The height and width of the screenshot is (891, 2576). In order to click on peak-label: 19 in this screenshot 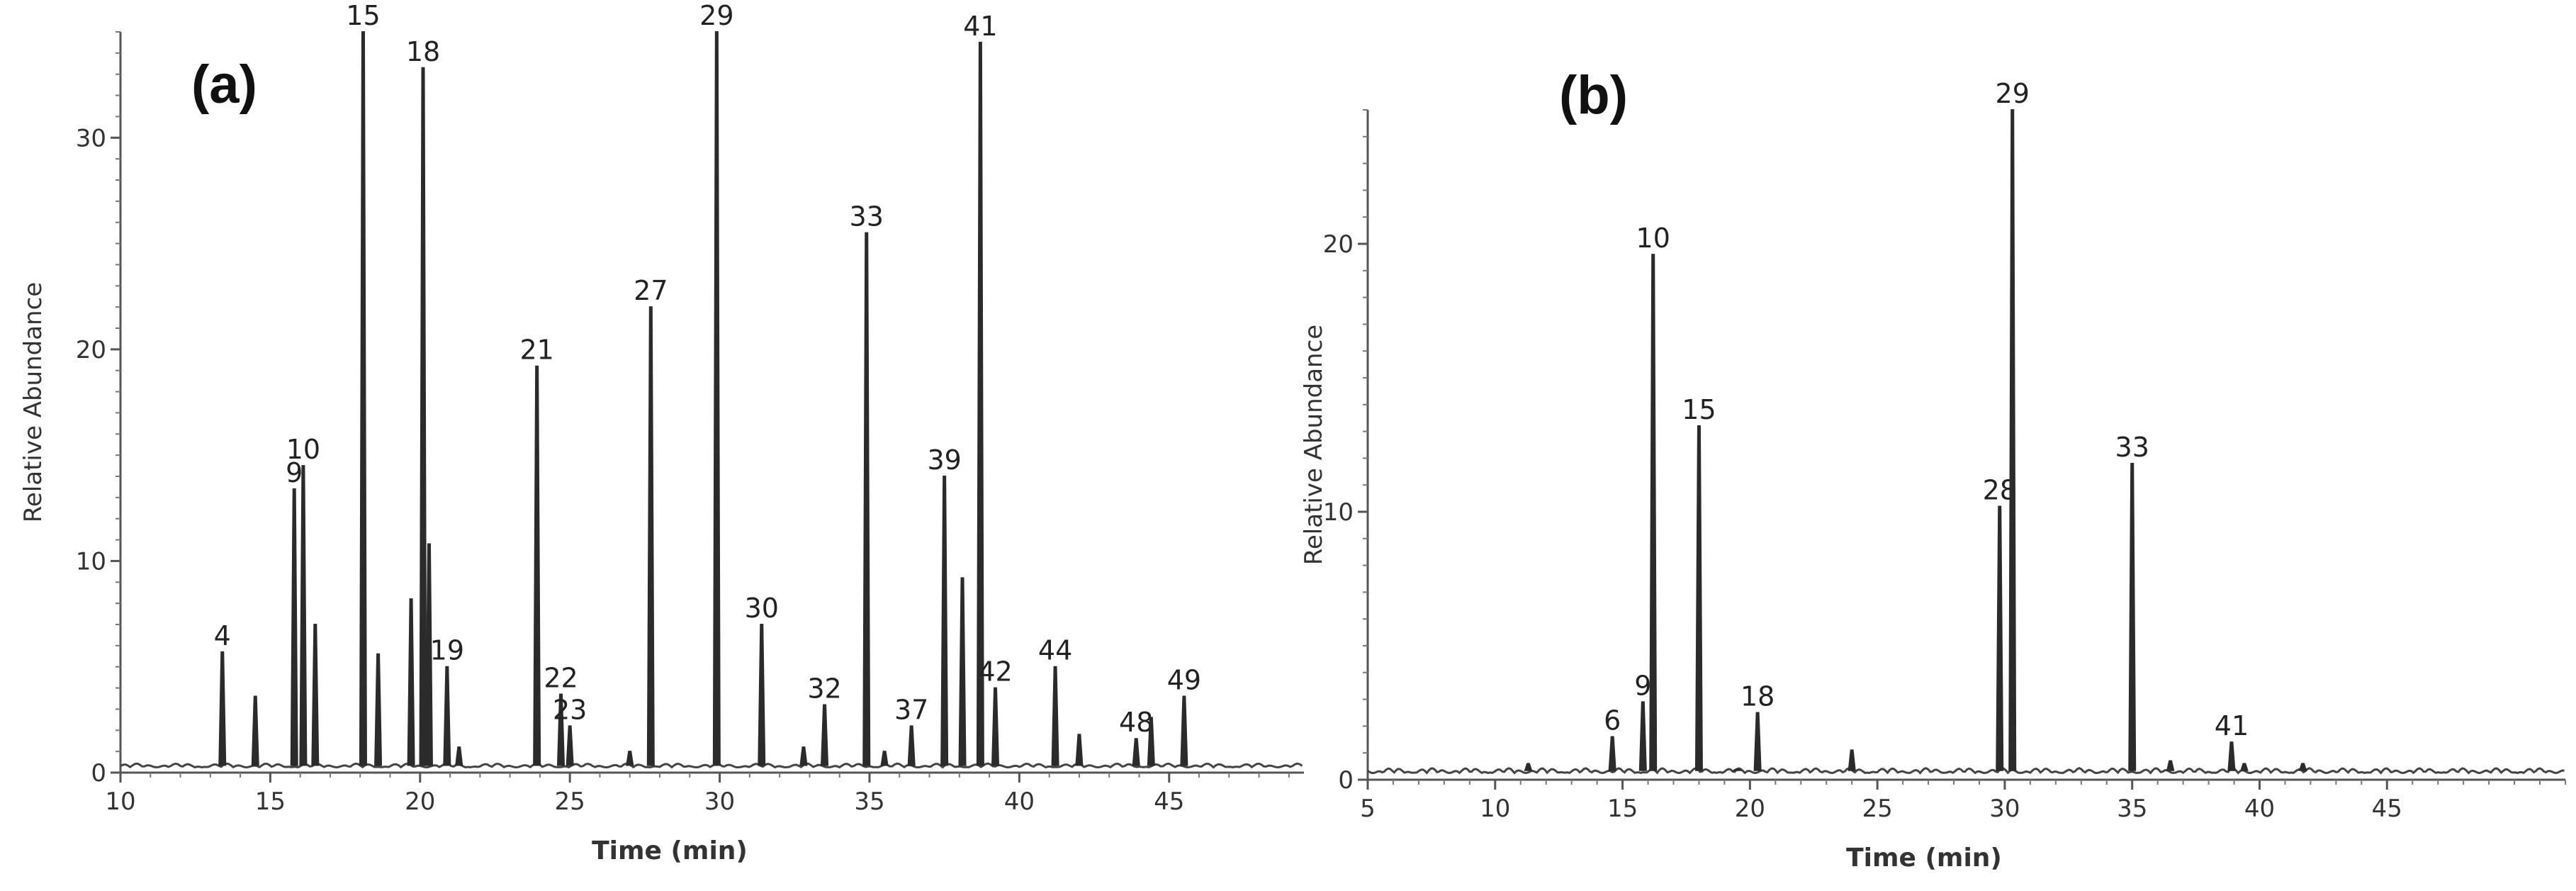, I will do `click(447, 650)`.